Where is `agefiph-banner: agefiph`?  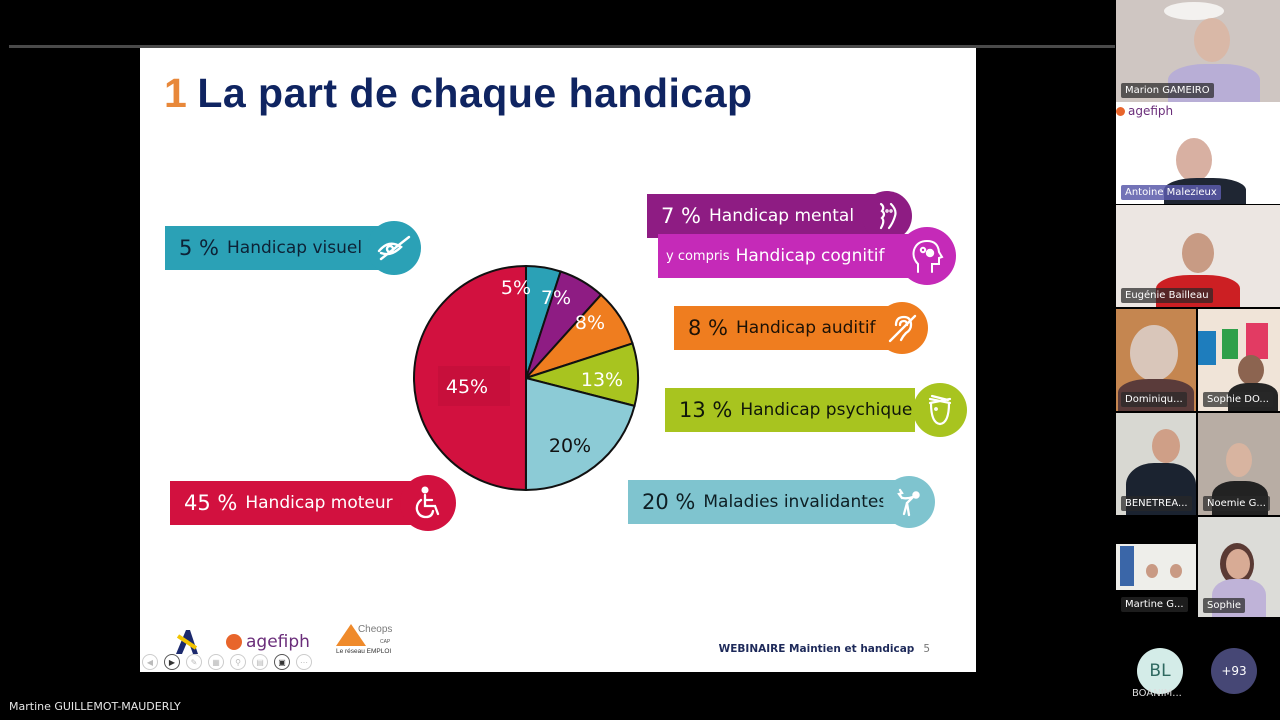 agefiph-banner: agefiph is located at coordinates (1144, 111).